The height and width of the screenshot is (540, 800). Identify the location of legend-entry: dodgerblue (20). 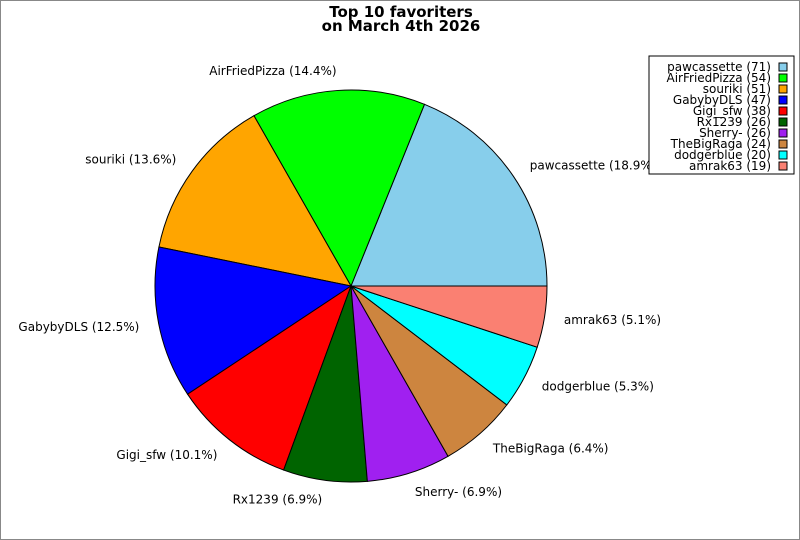
(722, 155).